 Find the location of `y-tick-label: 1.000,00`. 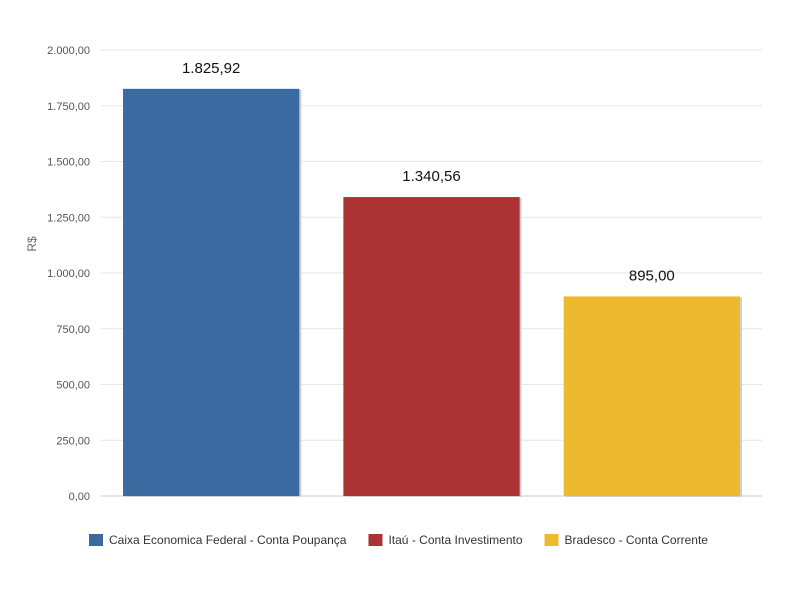

y-tick-label: 1.000,00 is located at coordinates (68, 274).